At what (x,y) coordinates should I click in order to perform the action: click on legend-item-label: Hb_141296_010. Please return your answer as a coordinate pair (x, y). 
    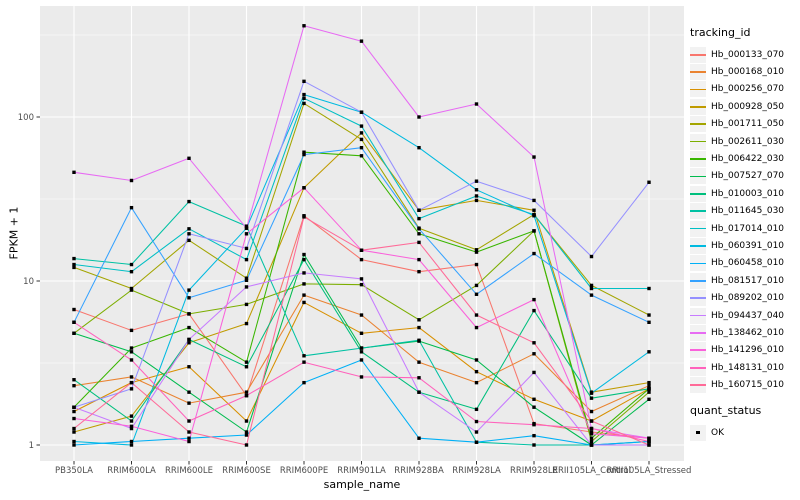
    Looking at the image, I should click on (748, 350).